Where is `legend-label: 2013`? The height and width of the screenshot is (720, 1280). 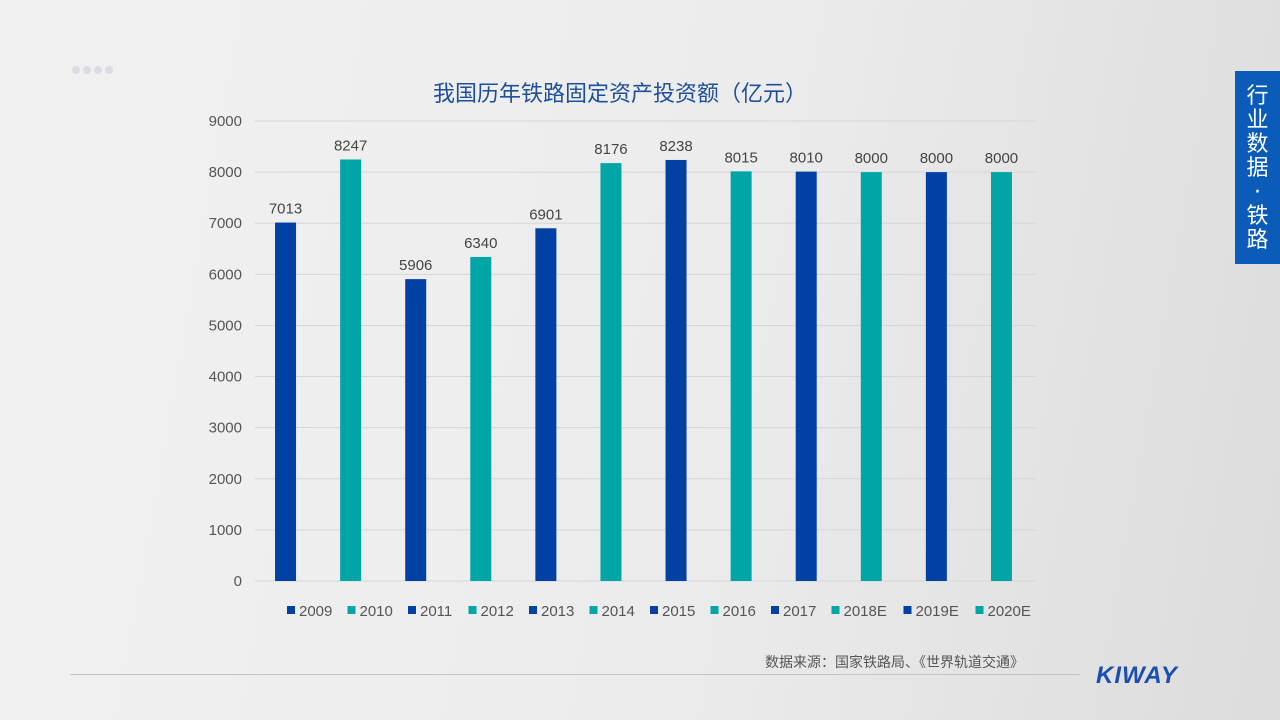
legend-label: 2013 is located at coordinates (557, 611).